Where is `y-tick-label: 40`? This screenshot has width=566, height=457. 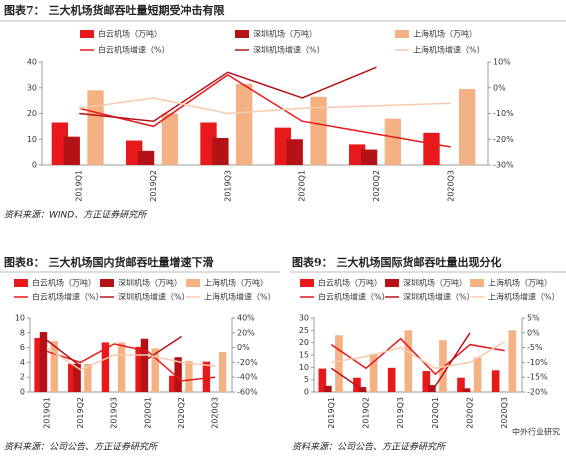 y-tick-label: 40 is located at coordinates (32, 62).